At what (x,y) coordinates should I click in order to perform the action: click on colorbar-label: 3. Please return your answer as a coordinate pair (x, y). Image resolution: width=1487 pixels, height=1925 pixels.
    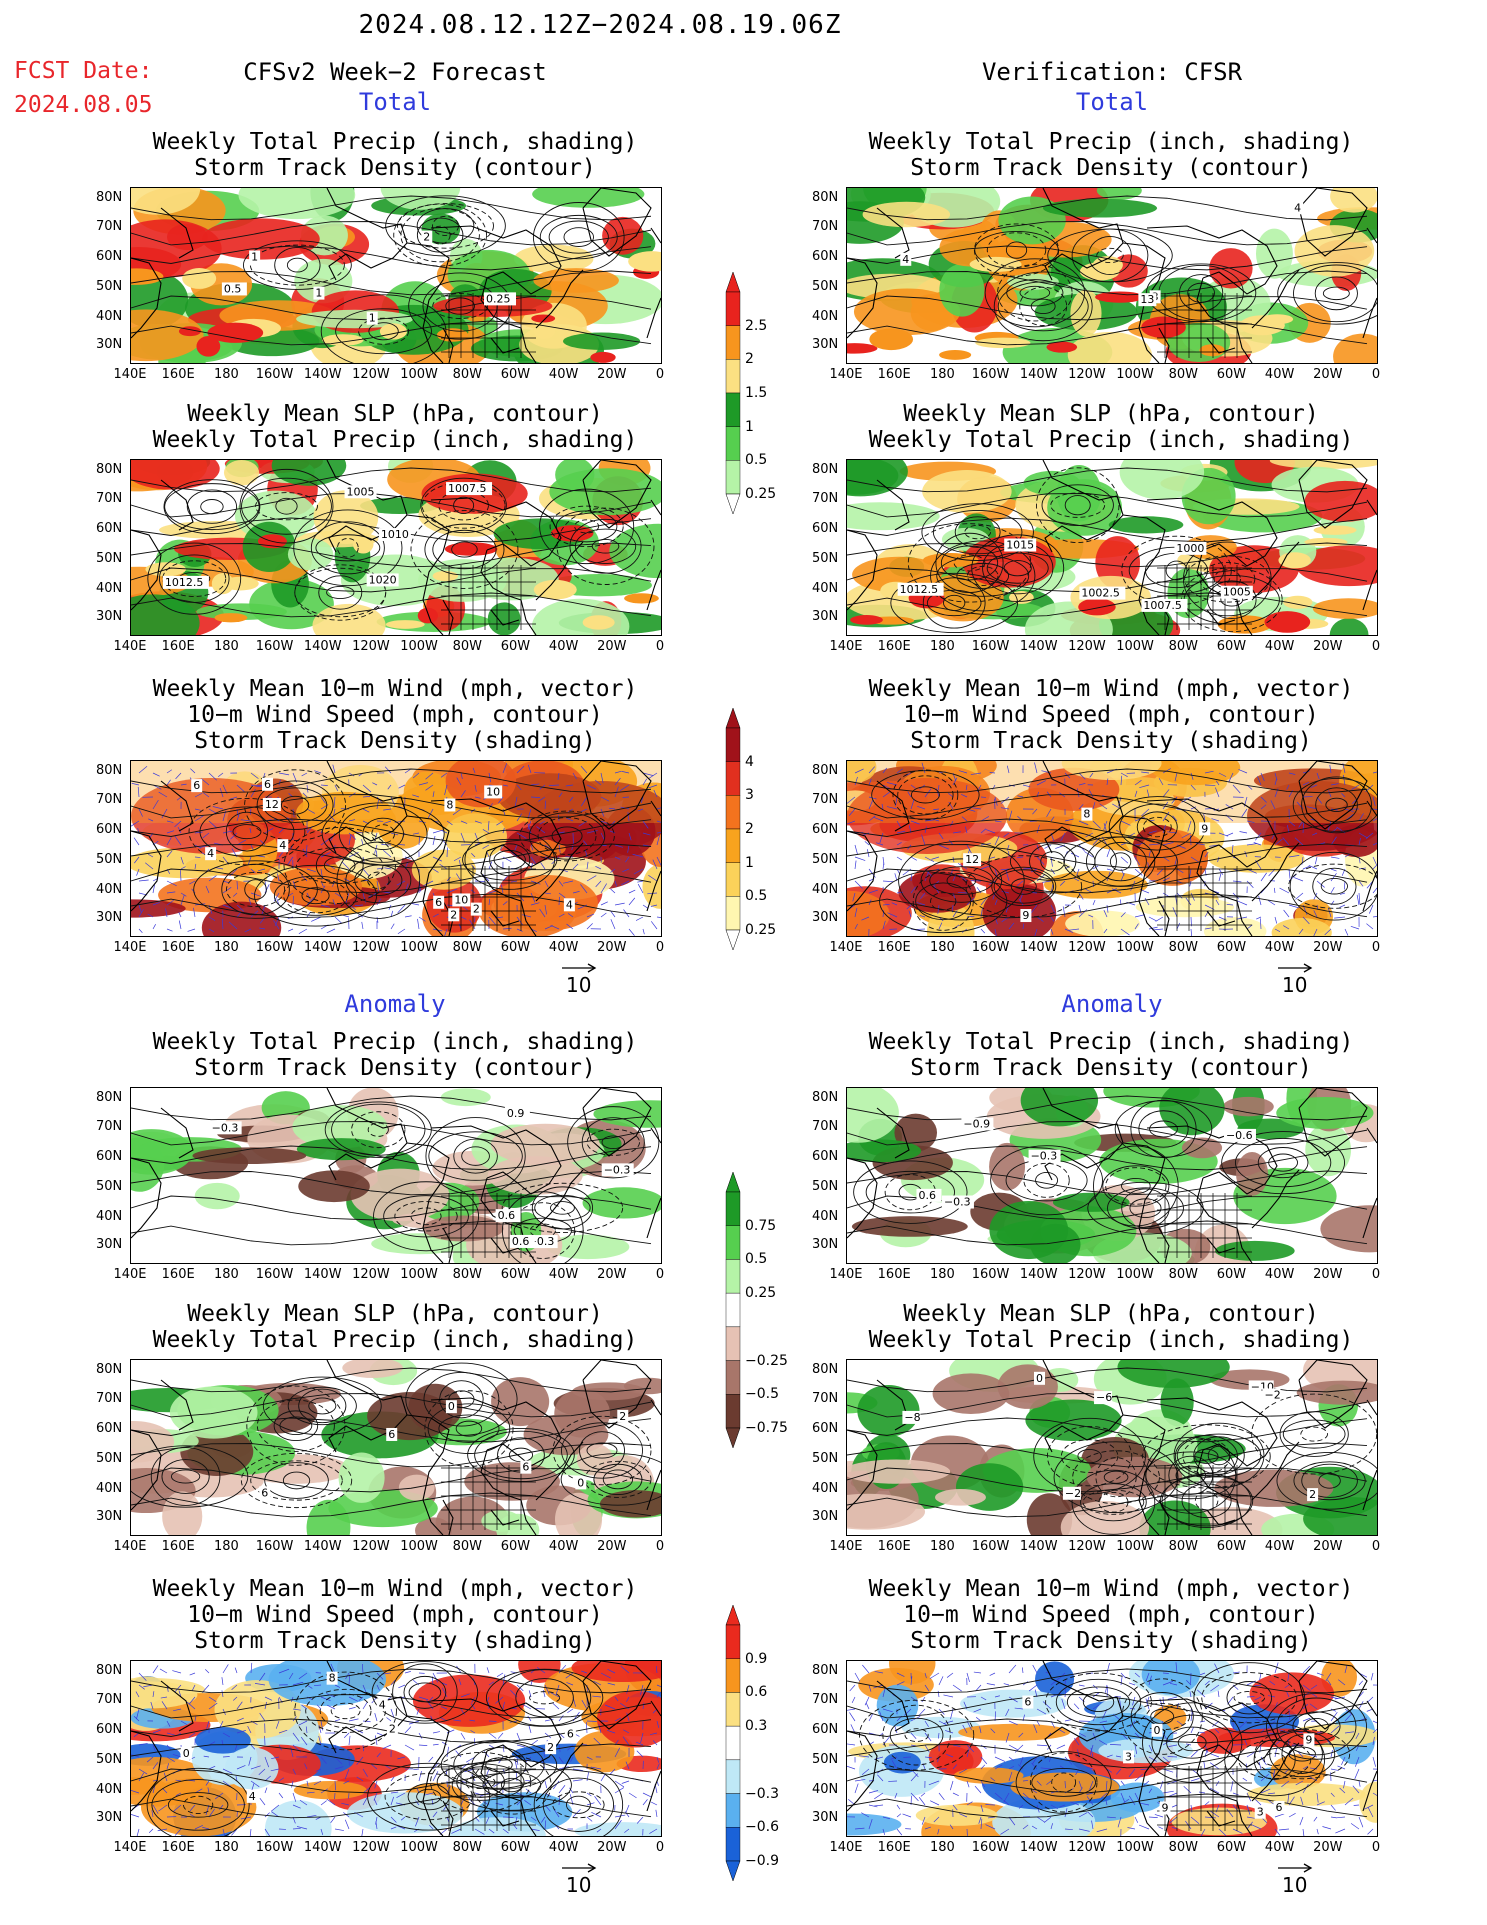
    Looking at the image, I should click on (749, 795).